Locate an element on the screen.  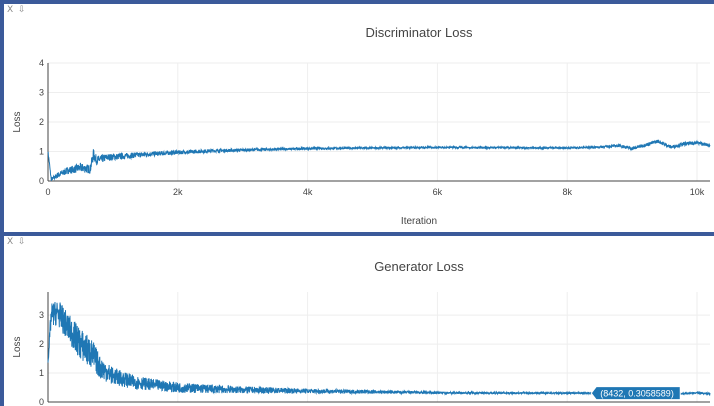
x-tick-label: 10k is located at coordinates (697, 192).